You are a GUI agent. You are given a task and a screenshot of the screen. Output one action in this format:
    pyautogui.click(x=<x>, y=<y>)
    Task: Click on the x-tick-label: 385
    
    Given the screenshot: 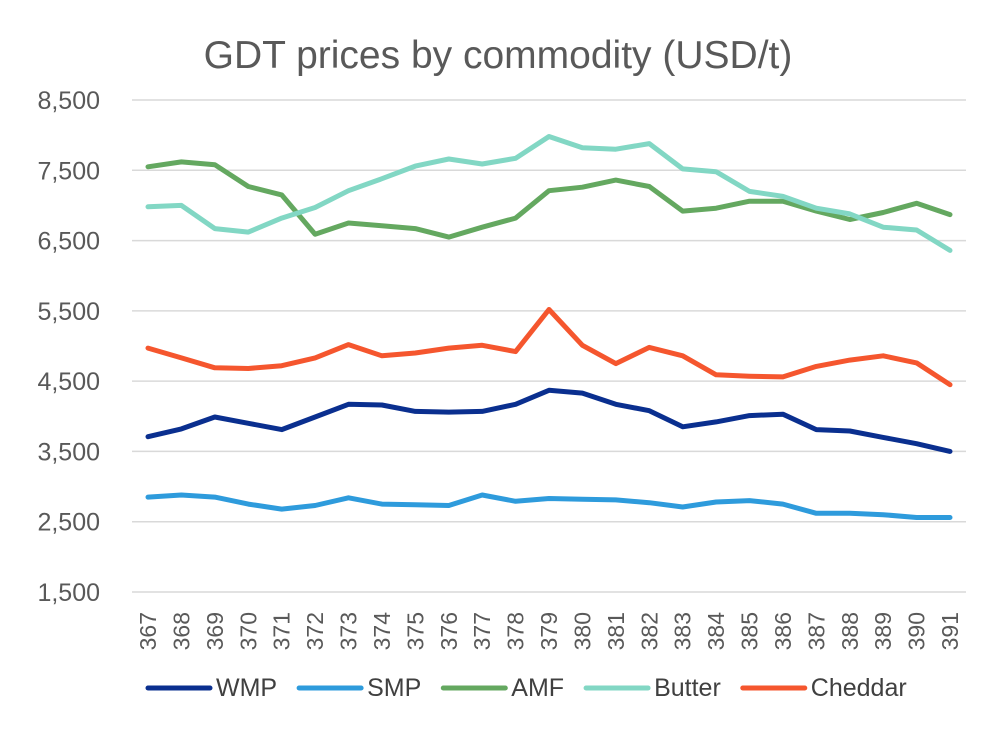 What is the action you would take?
    pyautogui.click(x=750, y=631)
    